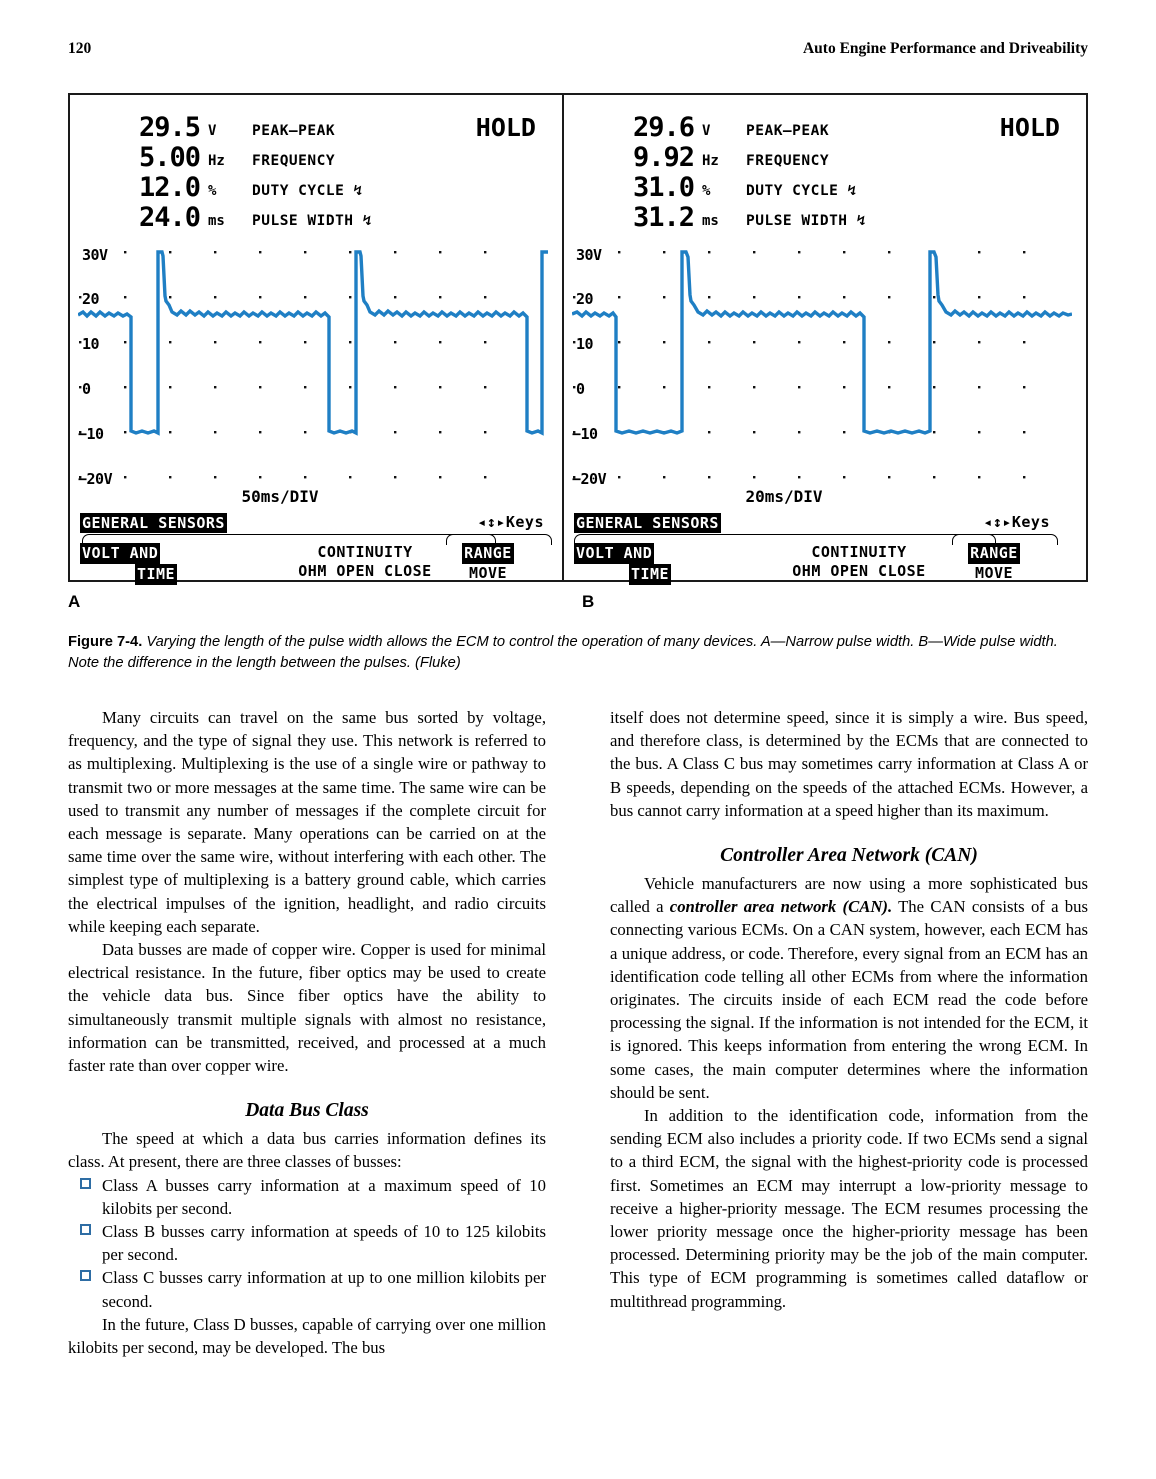  I want to click on menu-title-a: GENERAL SENSORS, so click(153, 523).